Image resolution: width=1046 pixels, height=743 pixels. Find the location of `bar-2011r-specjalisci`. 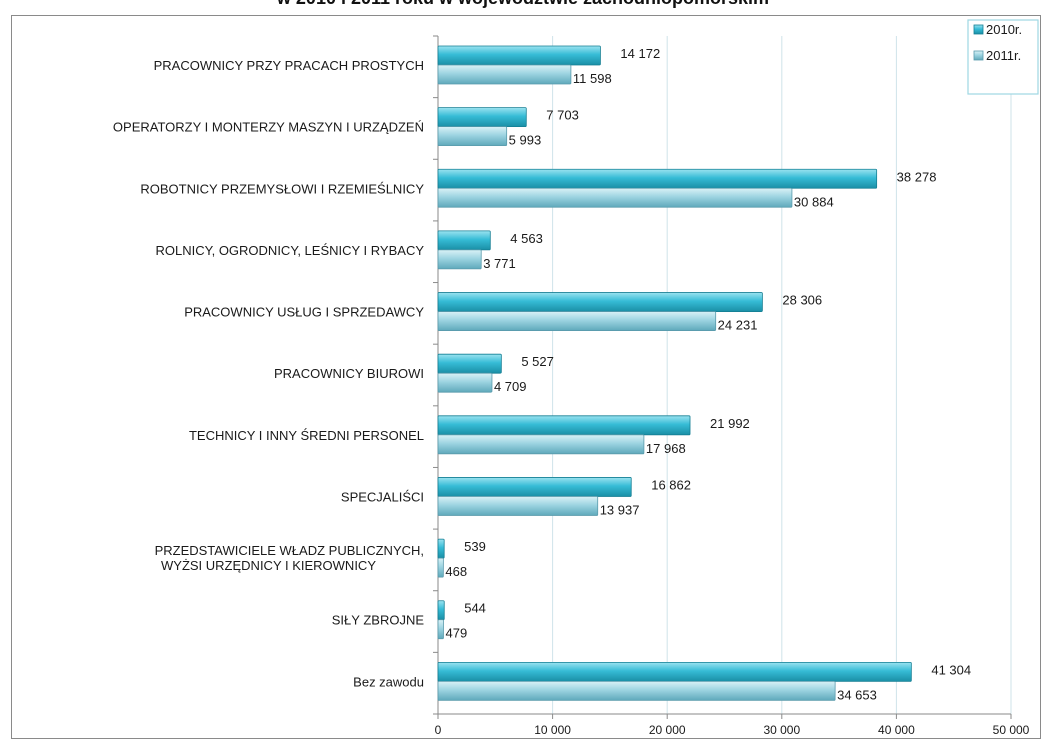

bar-2011r-specjalisci is located at coordinates (518, 506).